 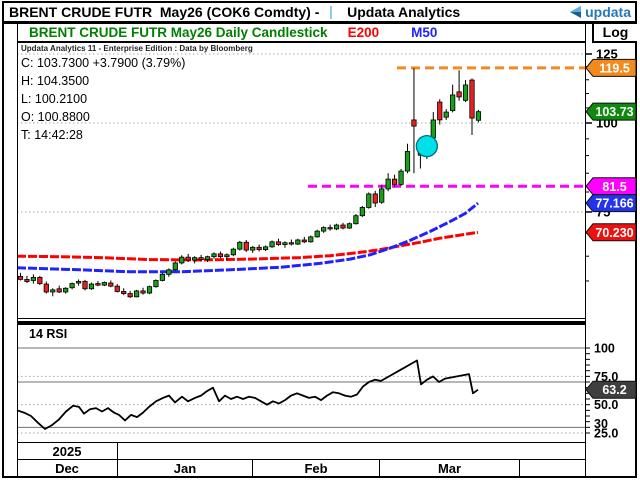 I want to click on price-axis-line, so click(x=585, y=250).